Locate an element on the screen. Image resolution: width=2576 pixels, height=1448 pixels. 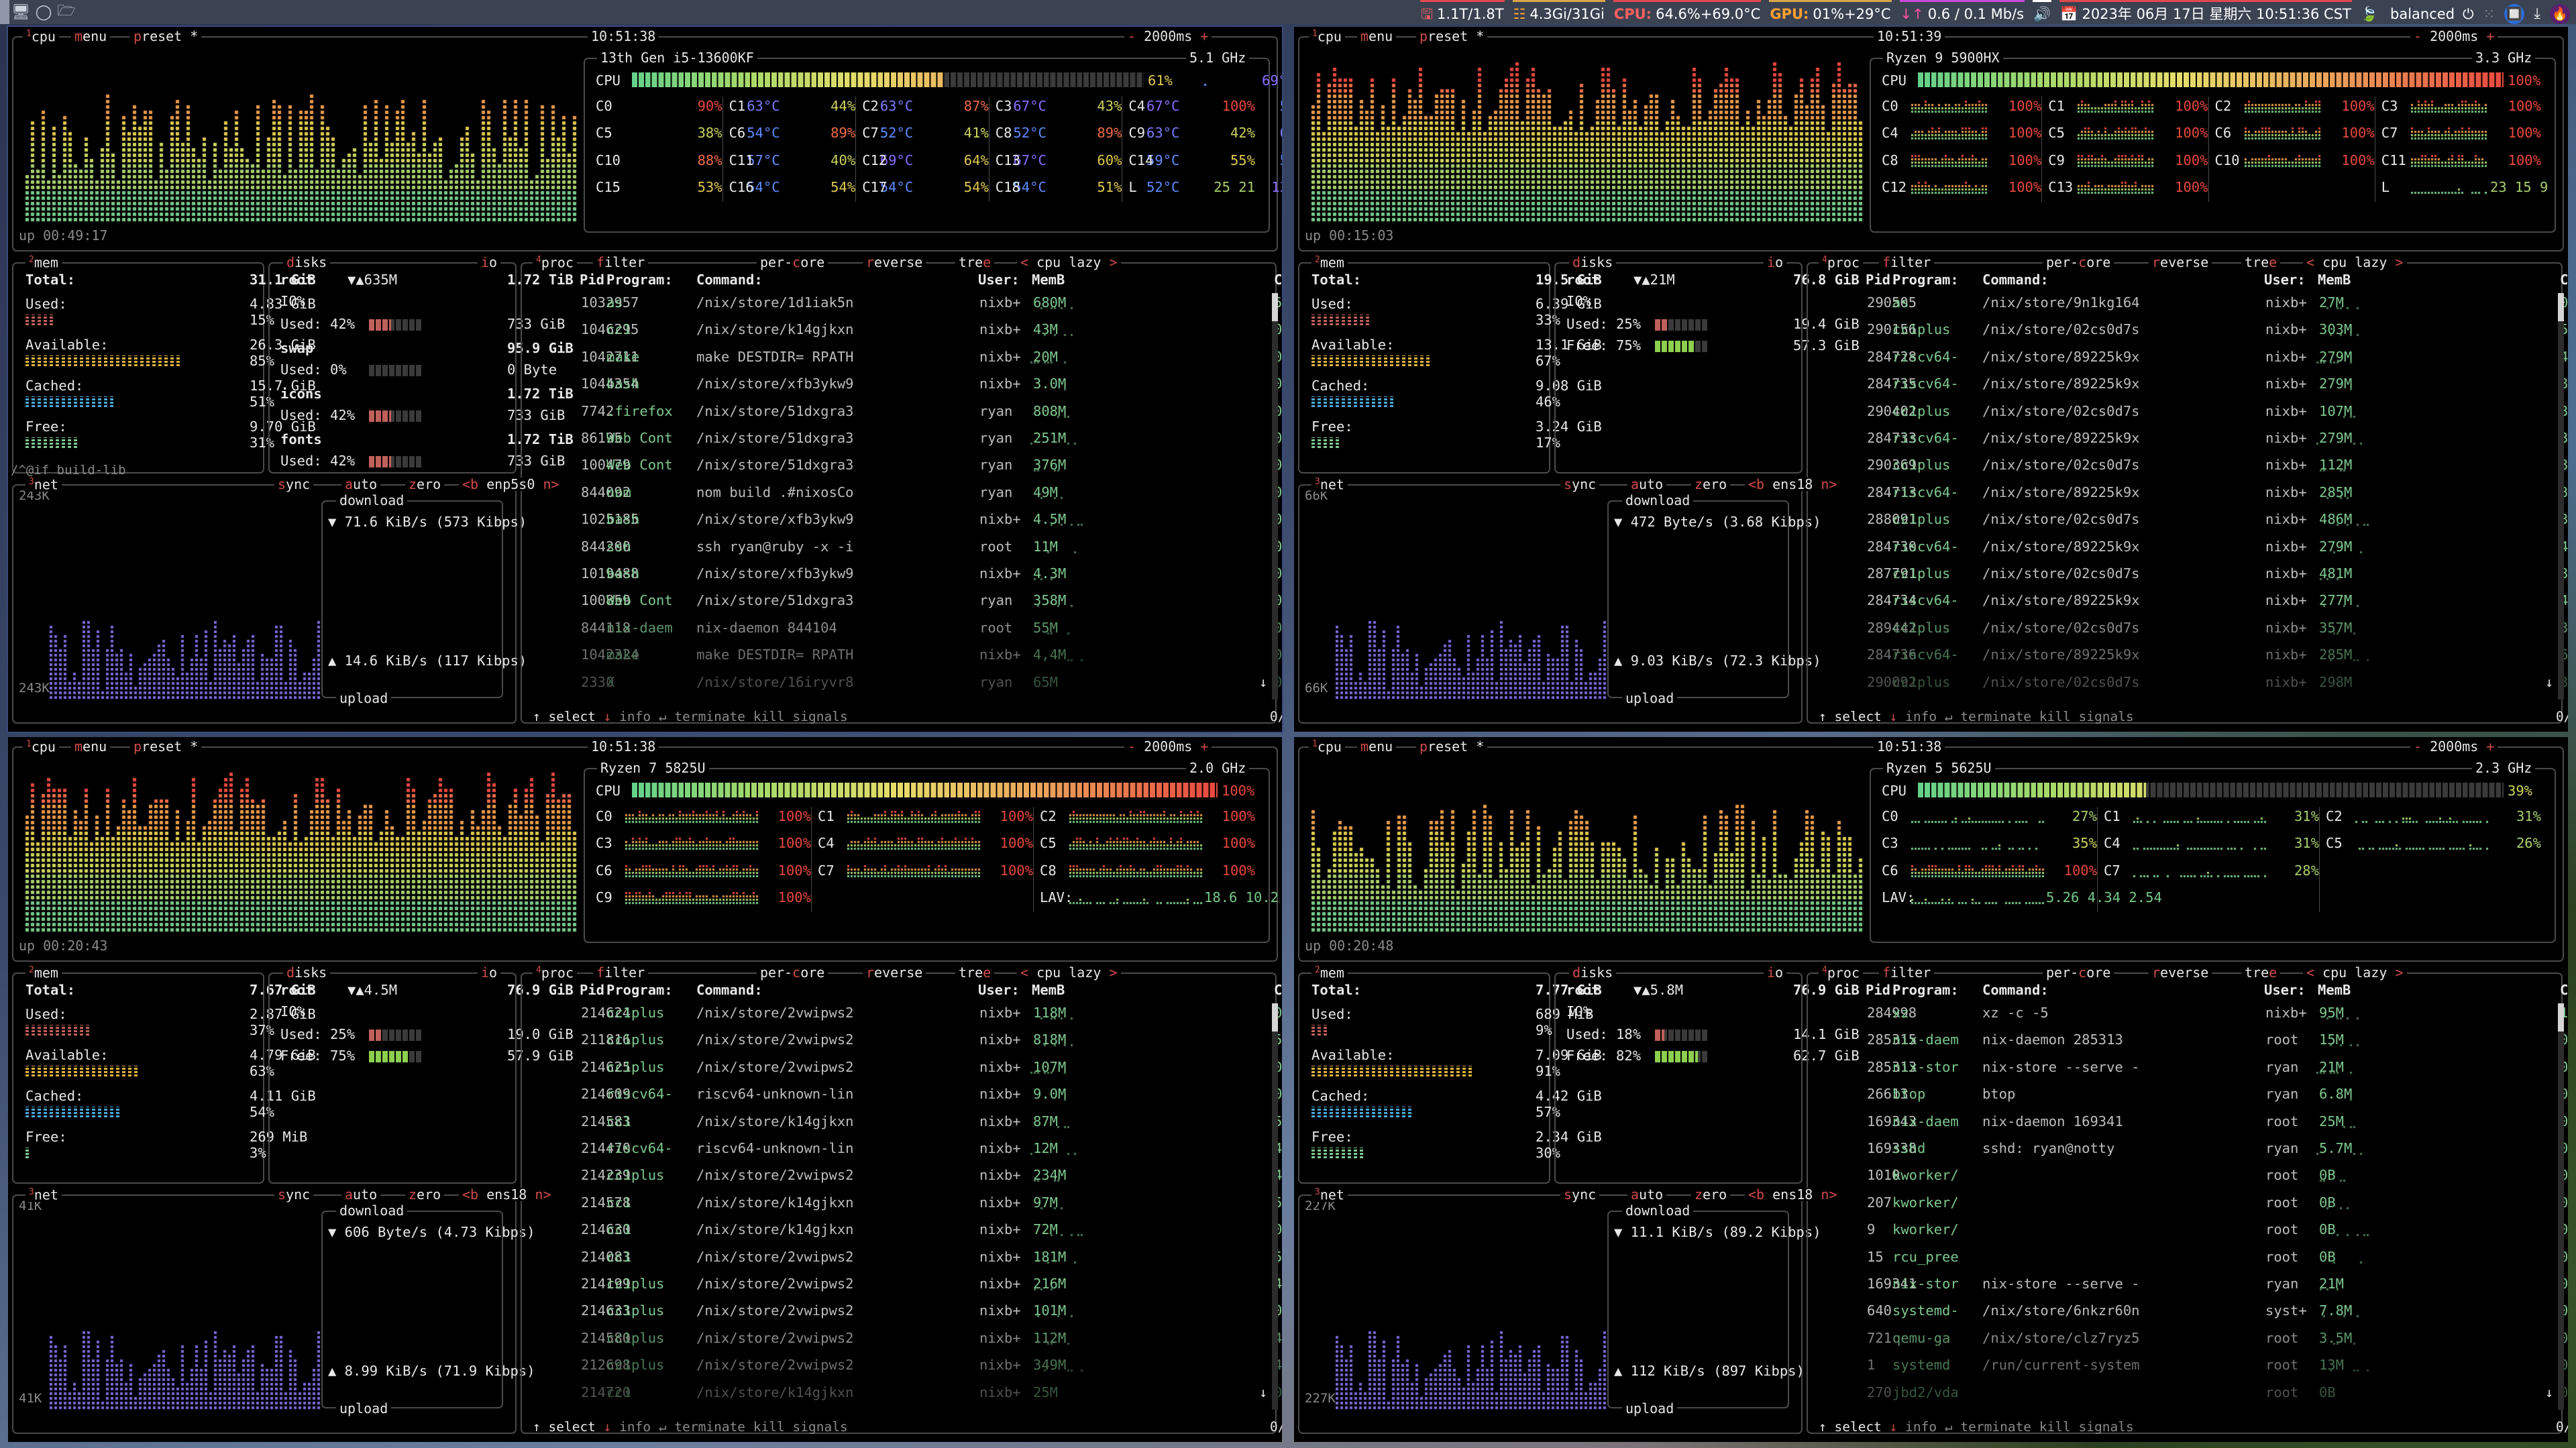
terminal-icon: 🖥 is located at coordinates (20, 12).